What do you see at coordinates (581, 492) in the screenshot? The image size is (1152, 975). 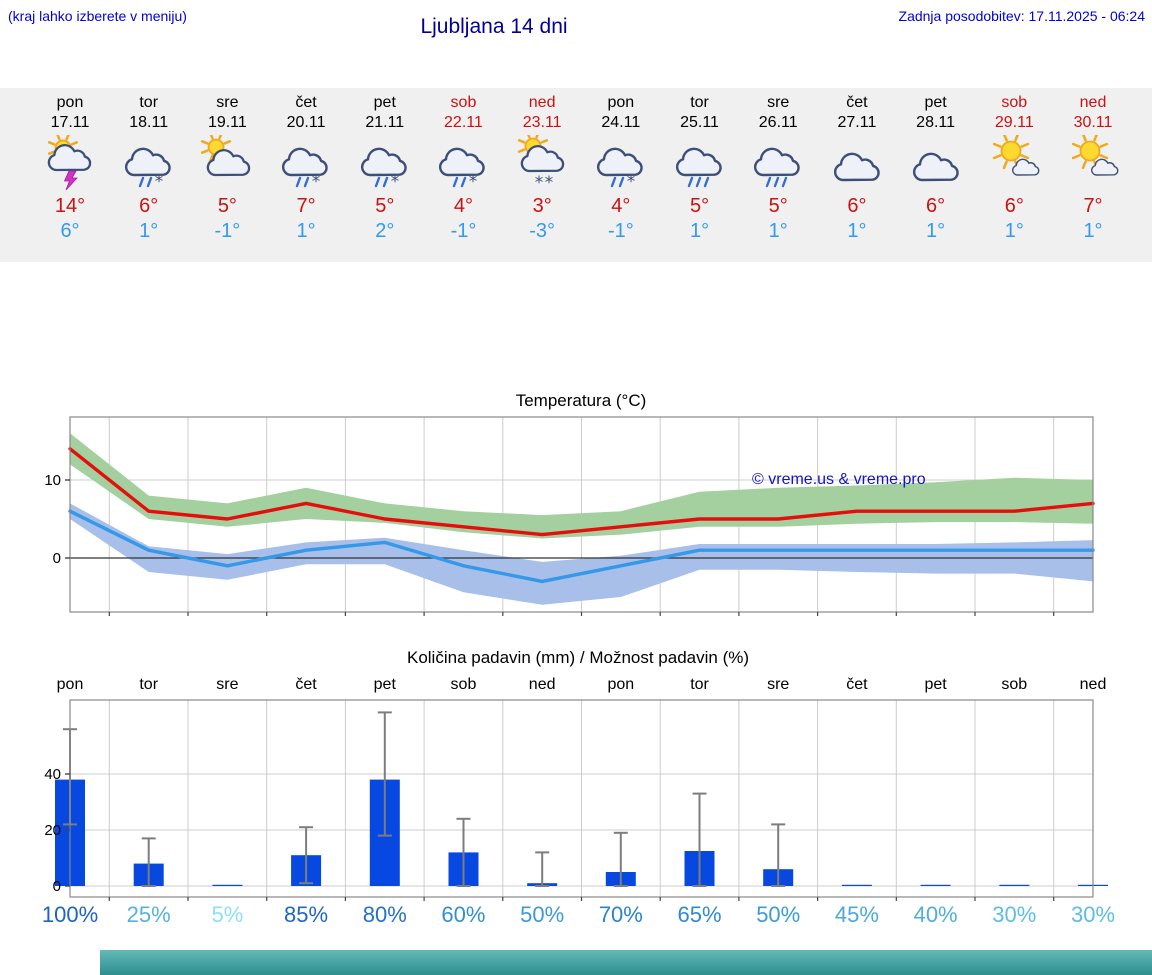 I see `temp-max-line` at bounding box center [581, 492].